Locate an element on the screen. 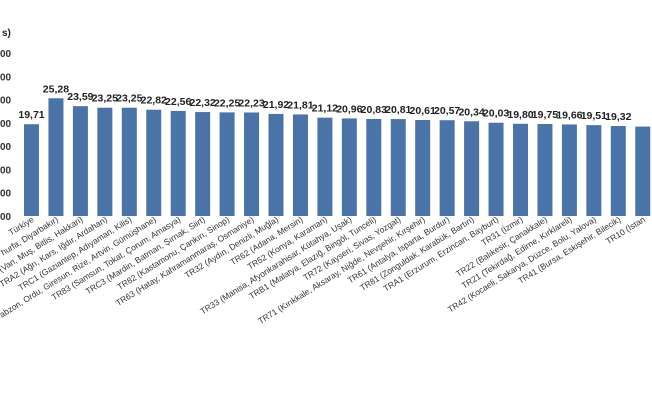  value-label: 22,32 is located at coordinates (203, 103).